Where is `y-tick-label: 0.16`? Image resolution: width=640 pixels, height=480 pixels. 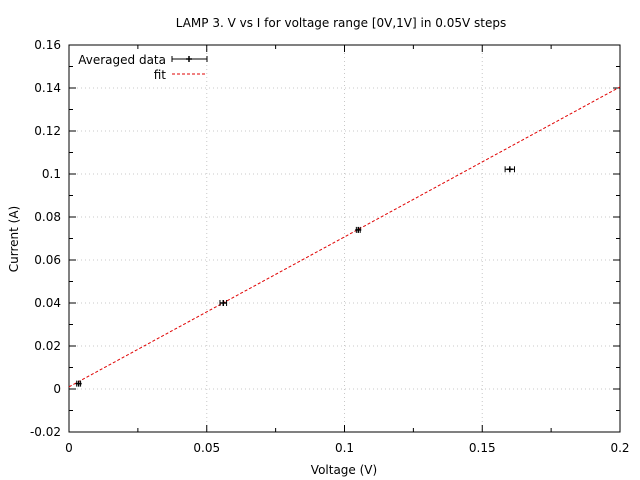 y-tick-label: 0.16 is located at coordinates (47, 45).